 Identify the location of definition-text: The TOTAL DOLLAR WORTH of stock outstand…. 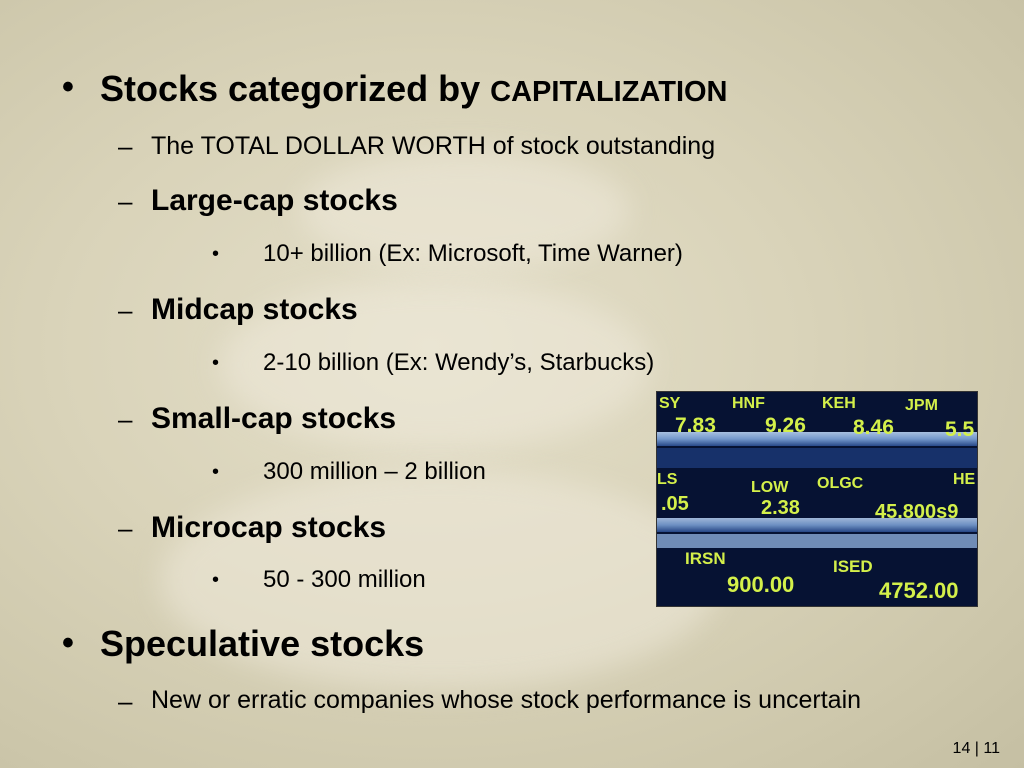
(433, 146).